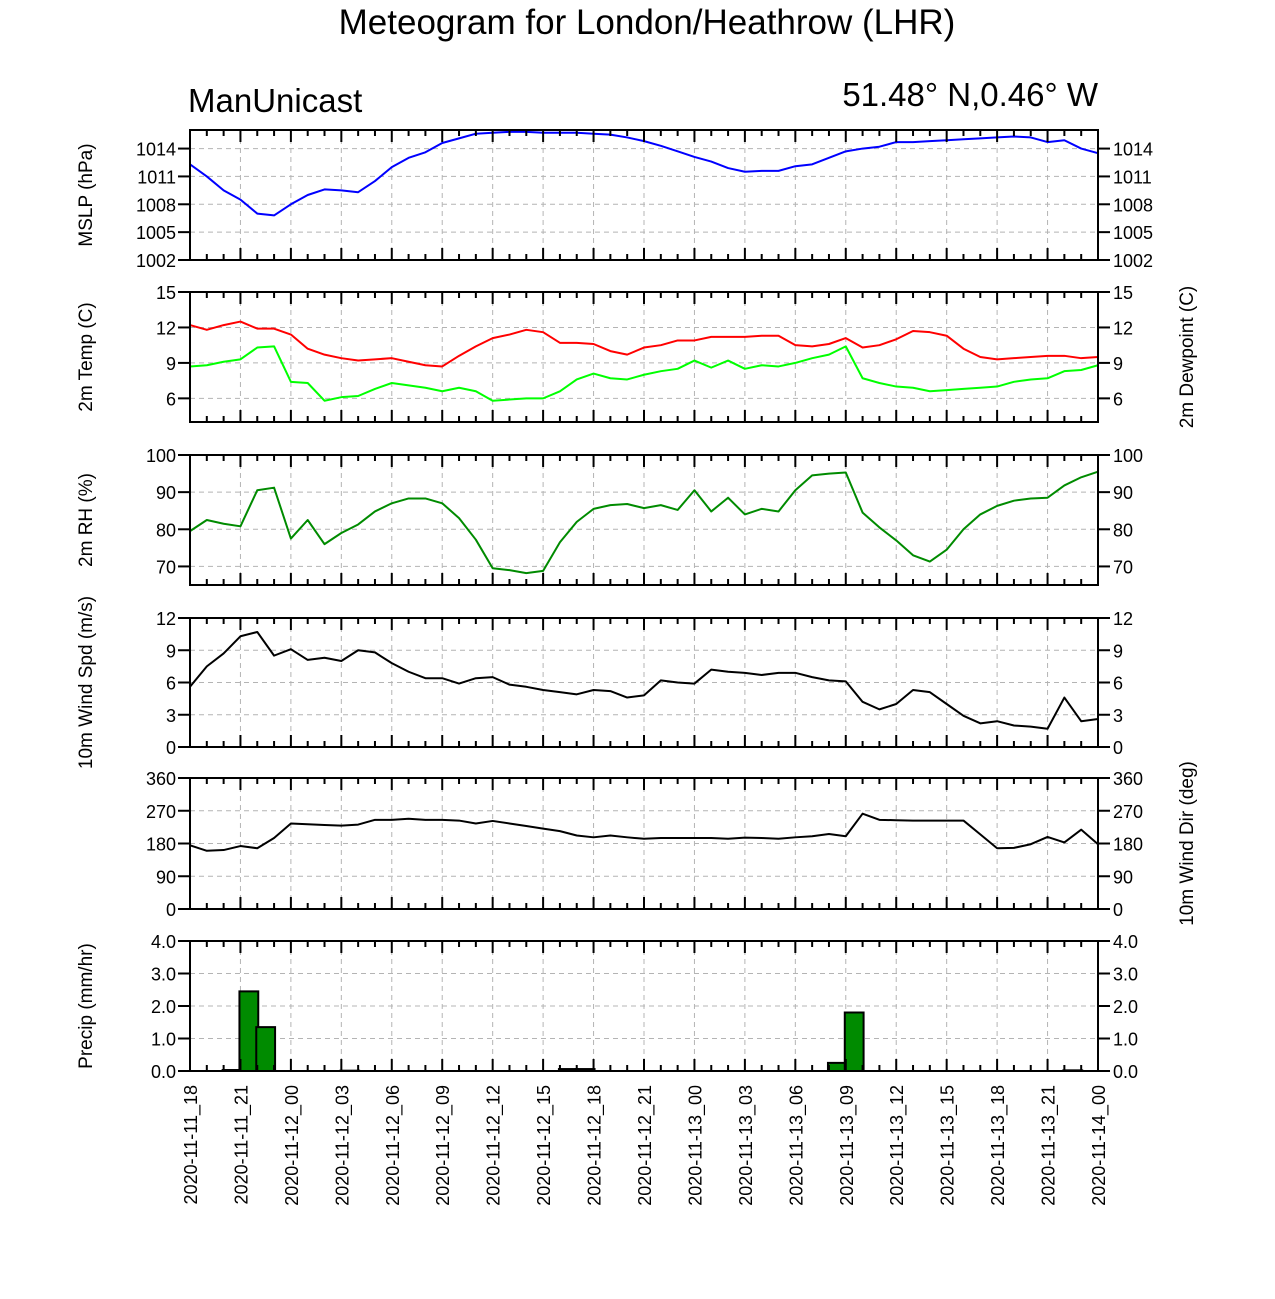 The width and height of the screenshot is (1275, 1299). I want to click on x-tick-label: 2020-11-12_03, so click(342, 1145).